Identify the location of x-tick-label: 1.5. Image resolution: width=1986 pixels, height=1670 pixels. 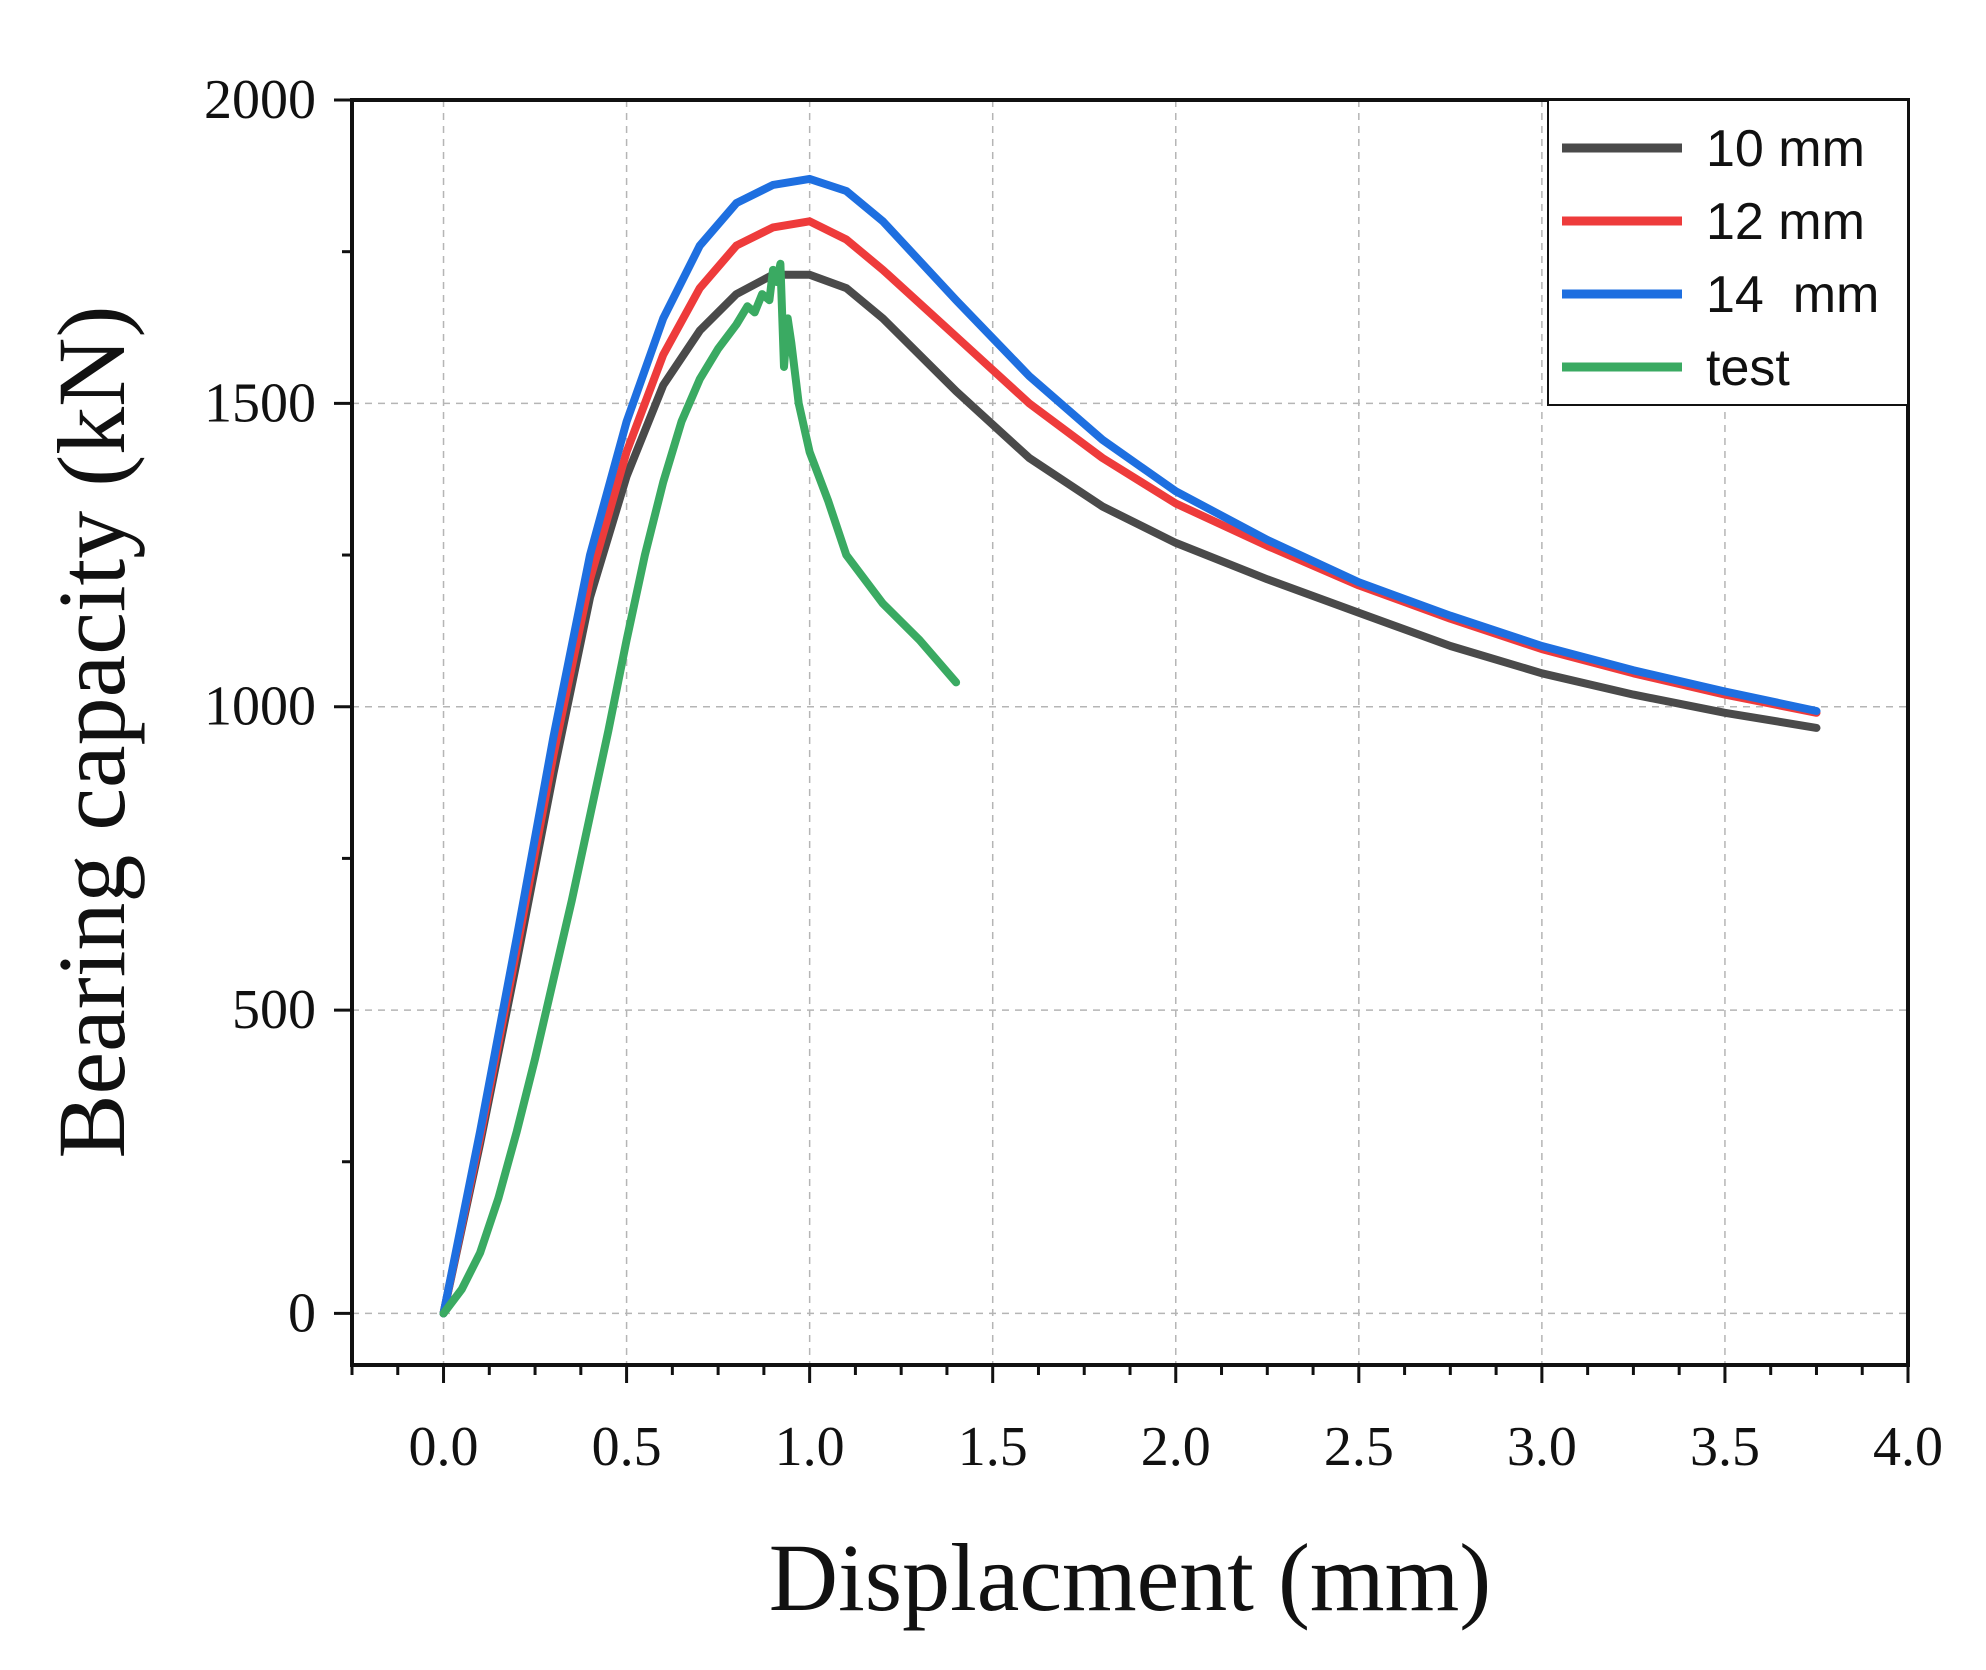
(993, 1447).